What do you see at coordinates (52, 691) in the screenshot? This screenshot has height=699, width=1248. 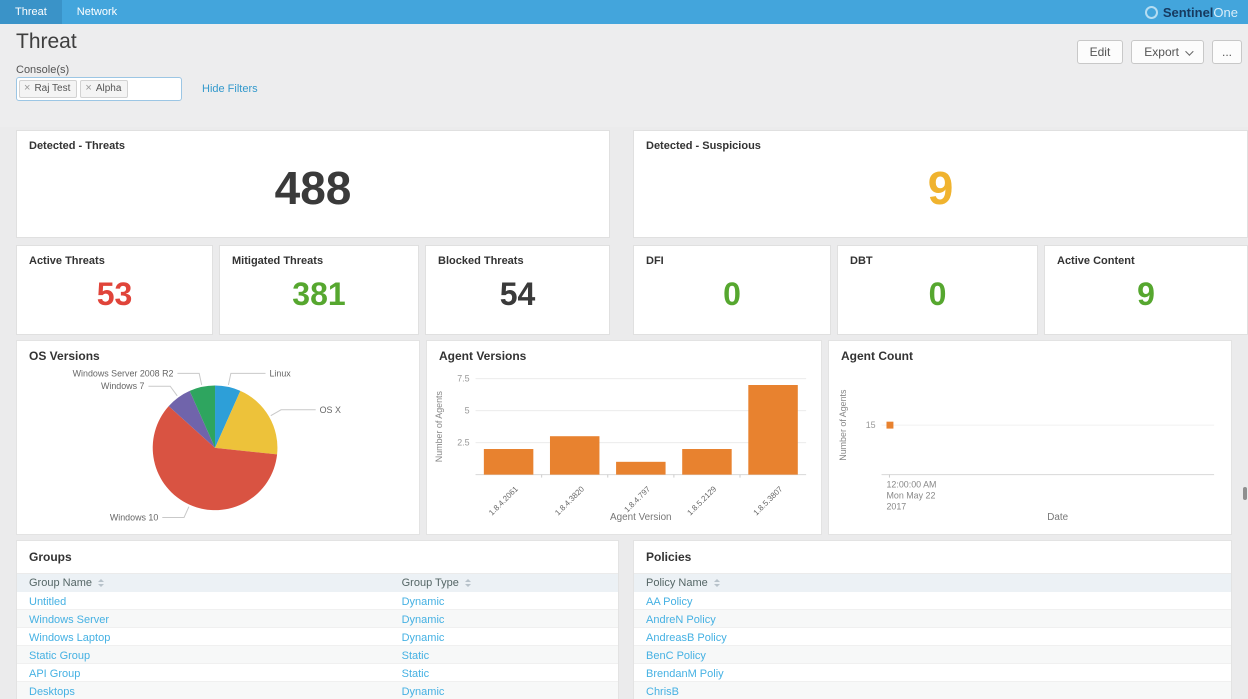 I see `group-name-link: Desktops` at bounding box center [52, 691].